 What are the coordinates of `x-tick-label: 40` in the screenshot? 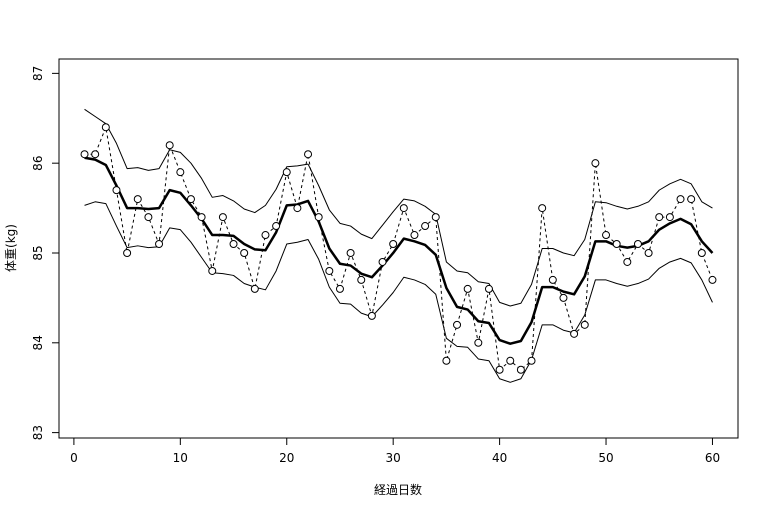 It's located at (499, 458).